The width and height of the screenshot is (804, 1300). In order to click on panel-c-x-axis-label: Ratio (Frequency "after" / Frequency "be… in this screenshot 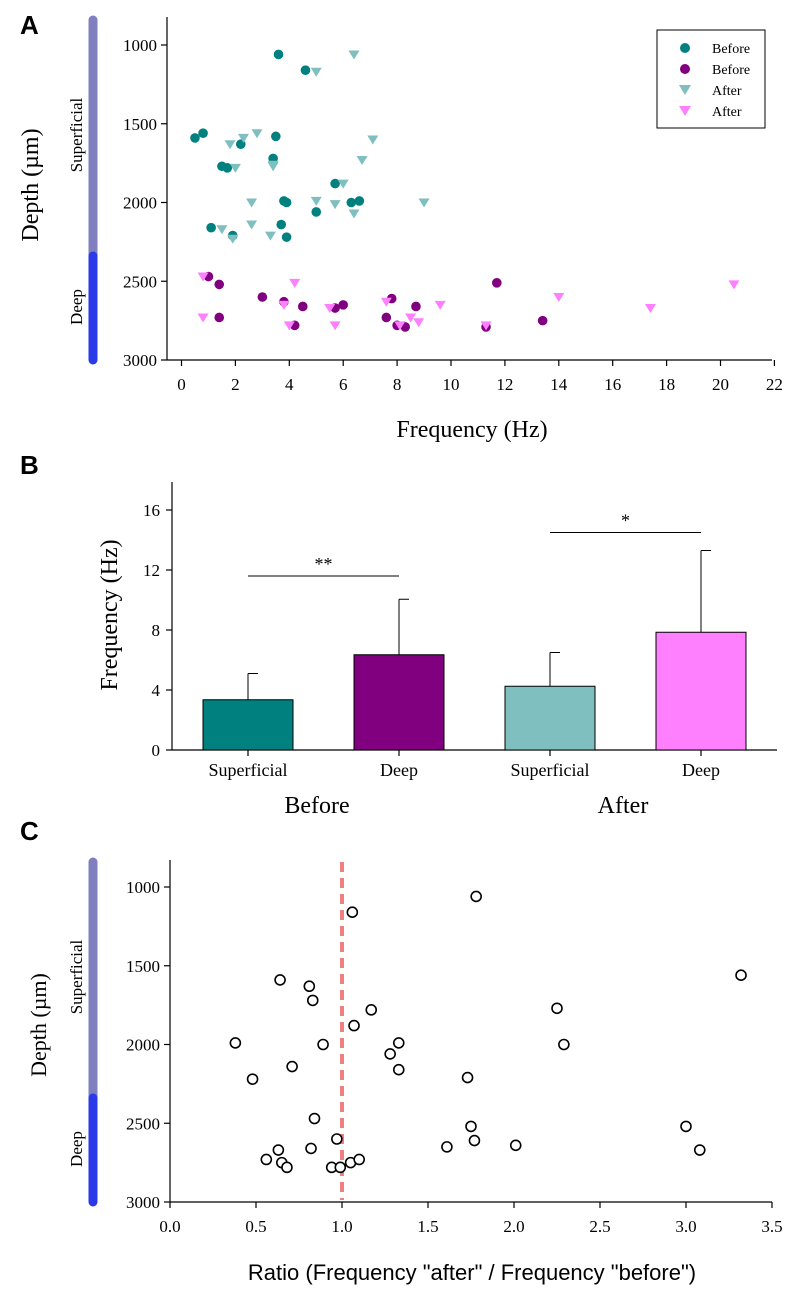, I will do `click(472, 1272)`.